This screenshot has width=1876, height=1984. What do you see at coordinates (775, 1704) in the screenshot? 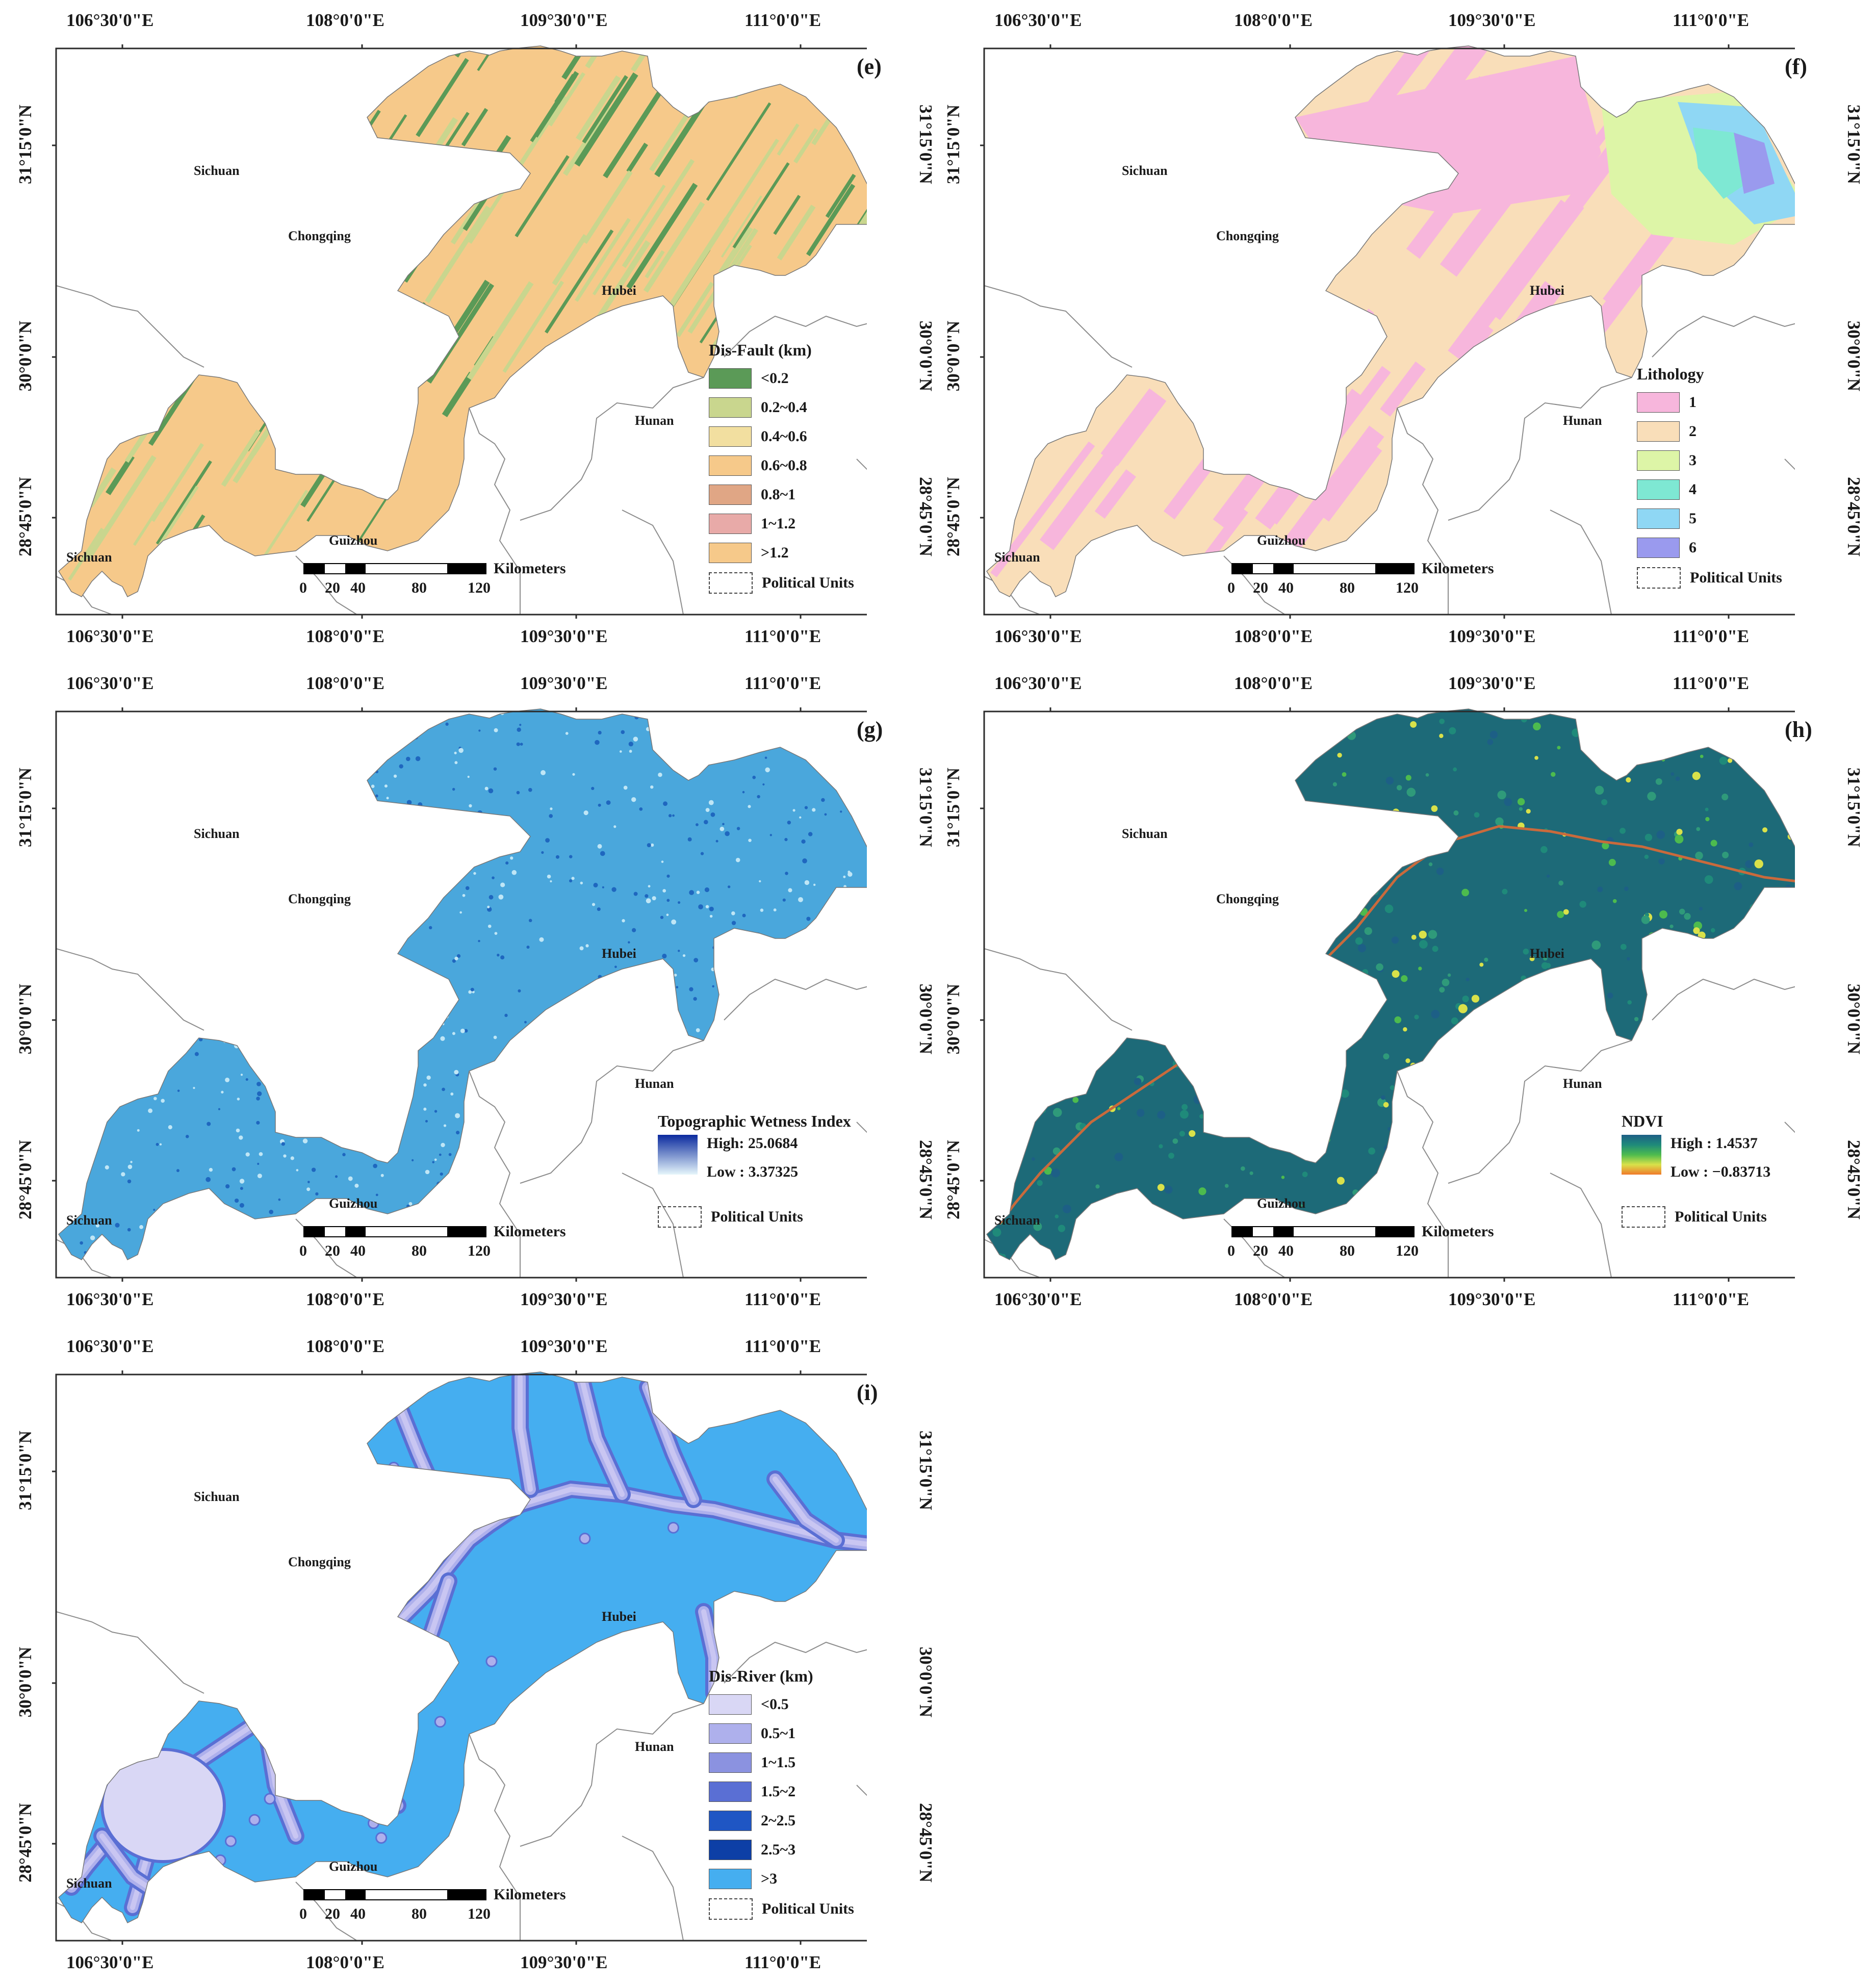
I see `legend-item-label: <0.5` at bounding box center [775, 1704].